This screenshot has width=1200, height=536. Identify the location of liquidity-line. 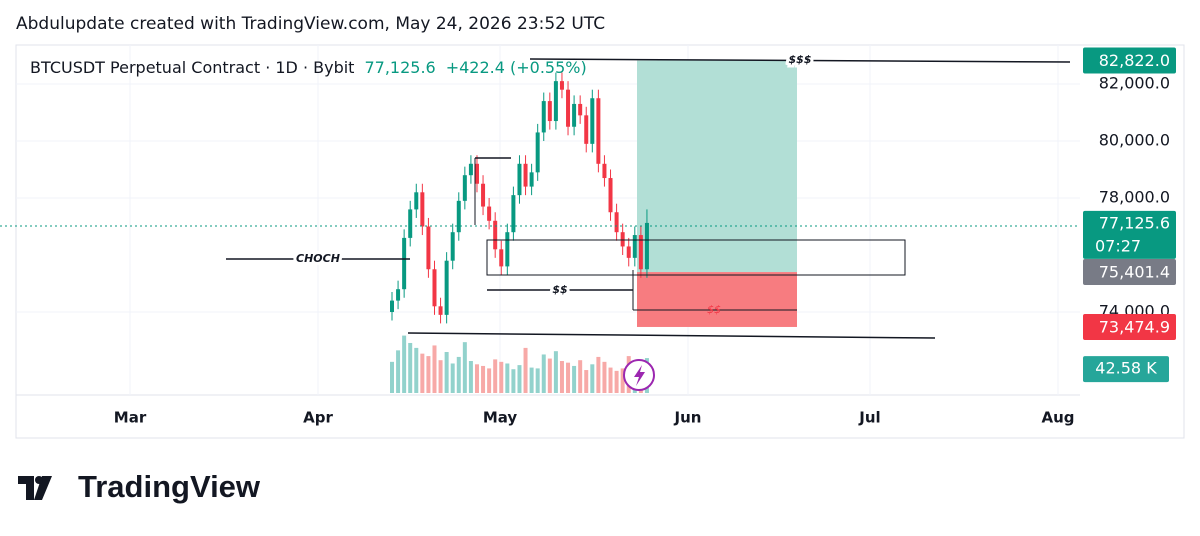
(800, 60).